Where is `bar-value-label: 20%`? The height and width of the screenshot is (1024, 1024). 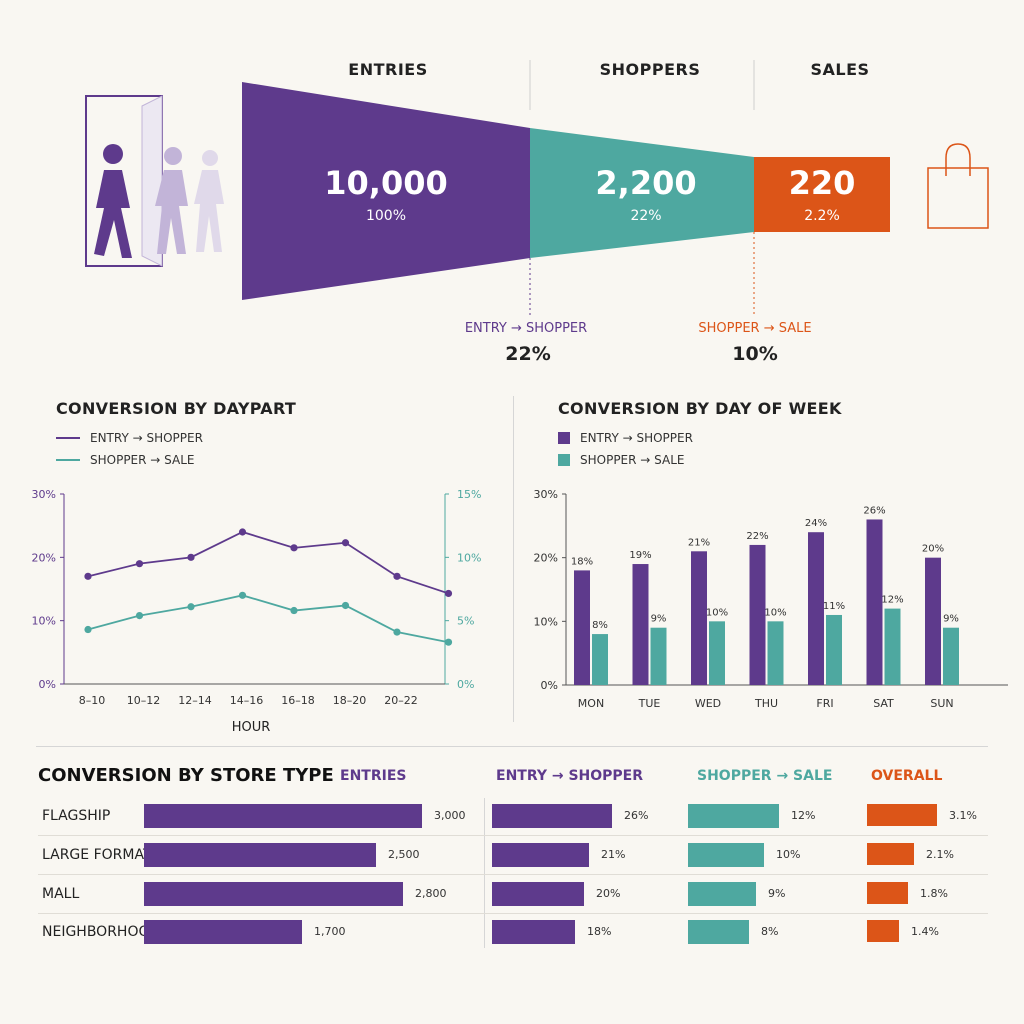 bar-value-label: 20% is located at coordinates (933, 549).